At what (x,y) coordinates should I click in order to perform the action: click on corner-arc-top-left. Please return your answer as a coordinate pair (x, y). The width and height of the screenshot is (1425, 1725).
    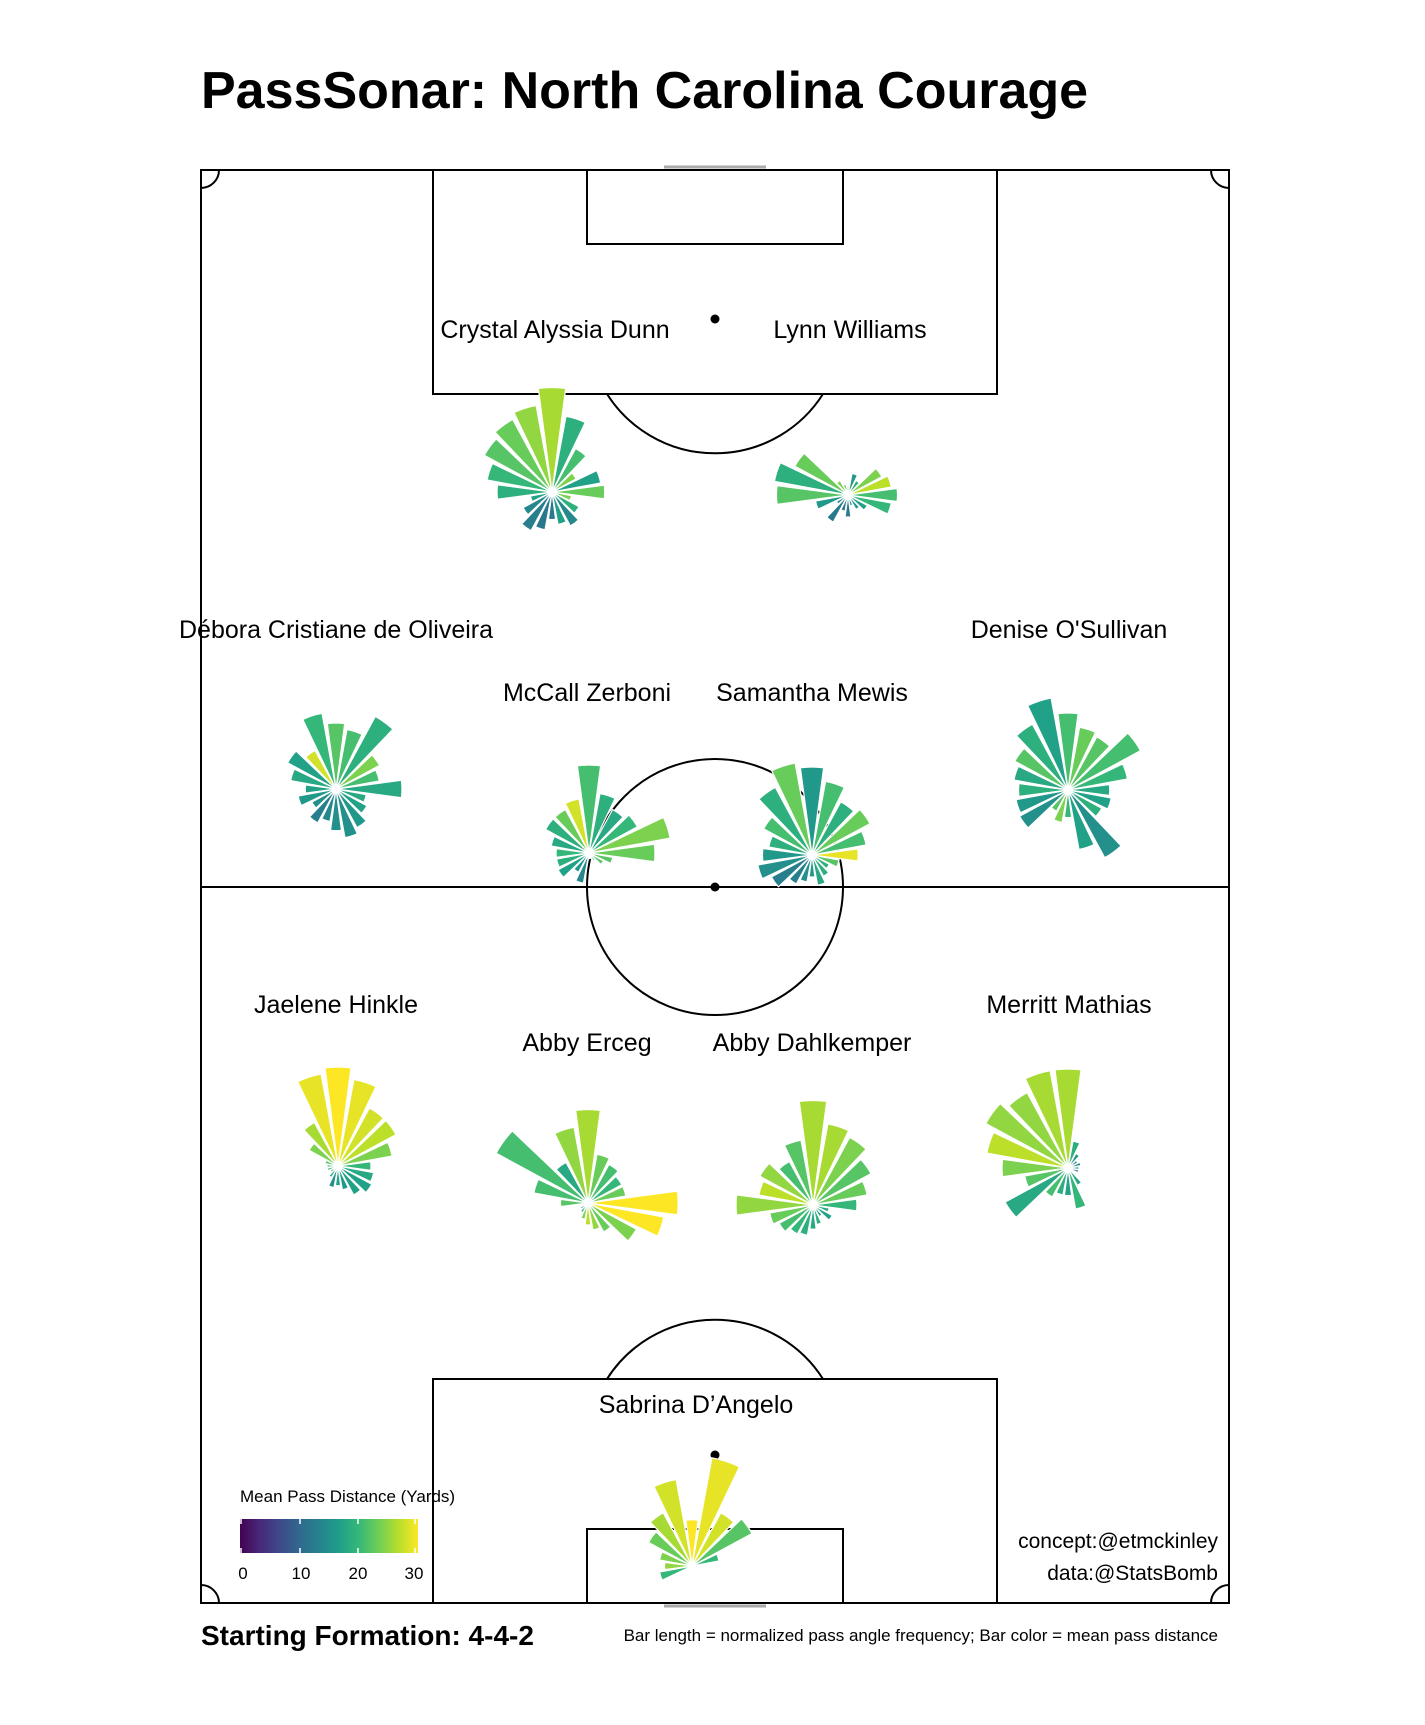
    Looking at the image, I should click on (210, 179).